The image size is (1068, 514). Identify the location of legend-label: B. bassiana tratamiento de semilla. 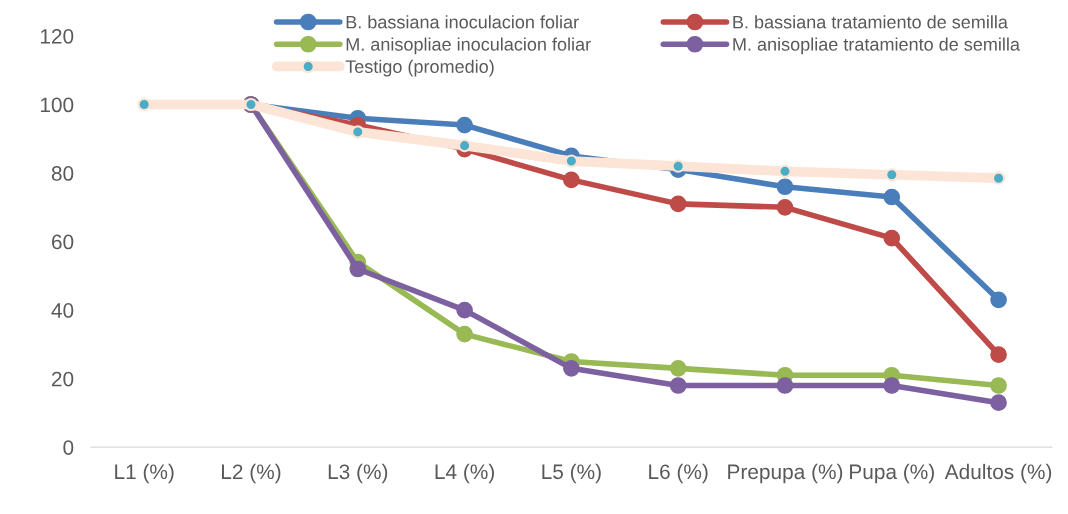
(870, 22).